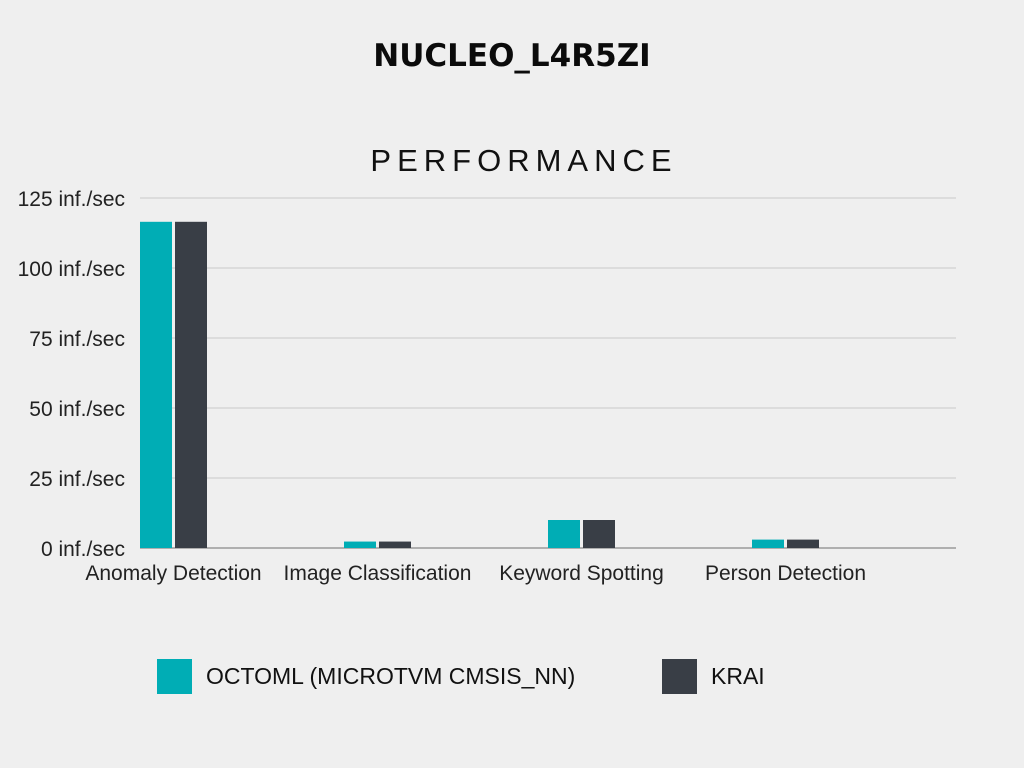 Image resolution: width=1024 pixels, height=768 pixels. What do you see at coordinates (581, 573) in the screenshot?
I see `x-tick-label: Keyword Spotting` at bounding box center [581, 573].